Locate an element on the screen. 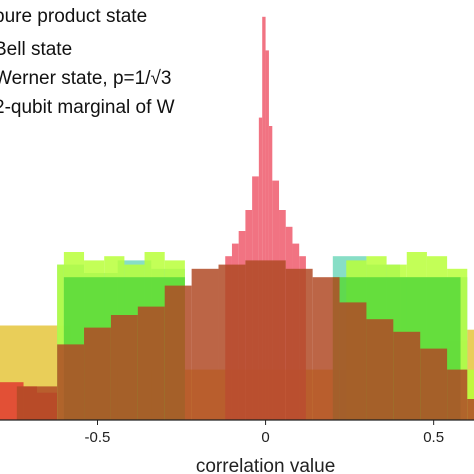 This screenshot has height=474, width=474. x-axis-label: correlation value is located at coordinates (265, 465).